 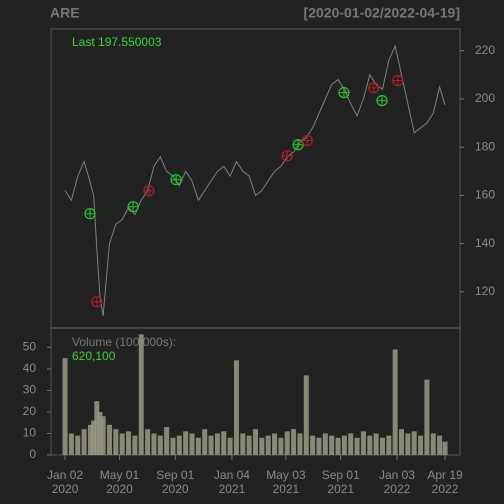 I want to click on x-tick-line: May 01, so click(x=120, y=475).